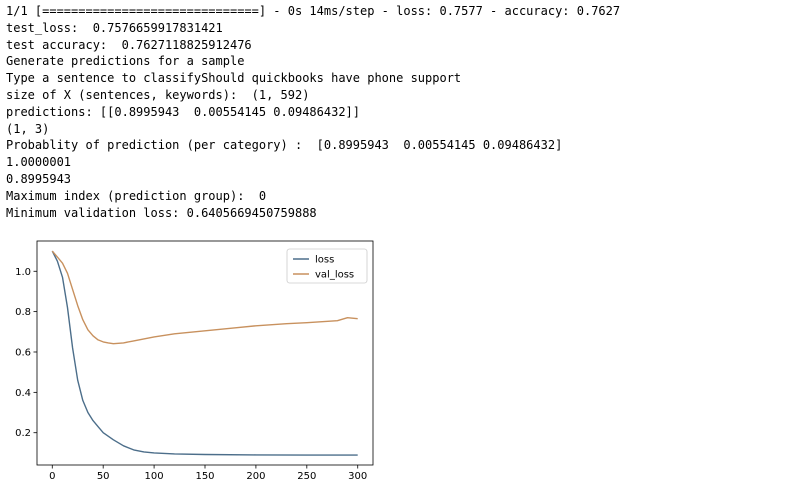  Describe the element at coordinates (324, 260) in the screenshot. I see `legend-label-loss: loss` at that location.